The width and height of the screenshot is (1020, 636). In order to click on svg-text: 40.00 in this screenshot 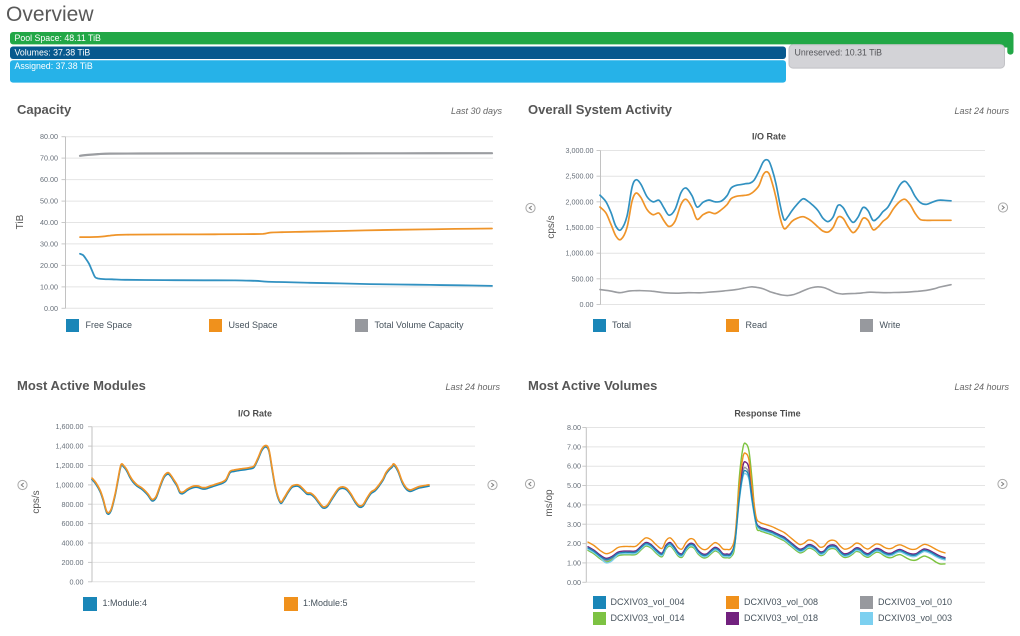, I will do `click(49, 222)`.